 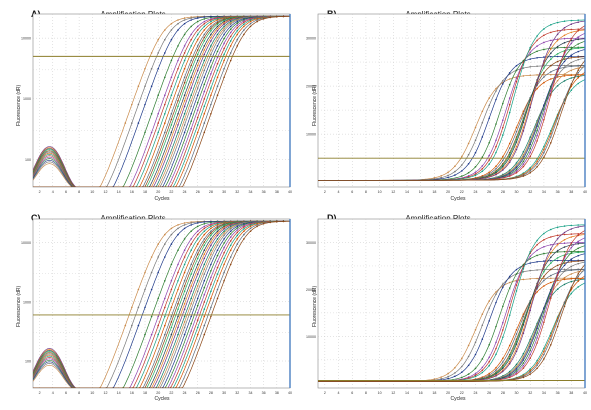 What do you see at coordinates (332, 218) in the screenshot?
I see `panel-letter-d: D)` at bounding box center [332, 218].